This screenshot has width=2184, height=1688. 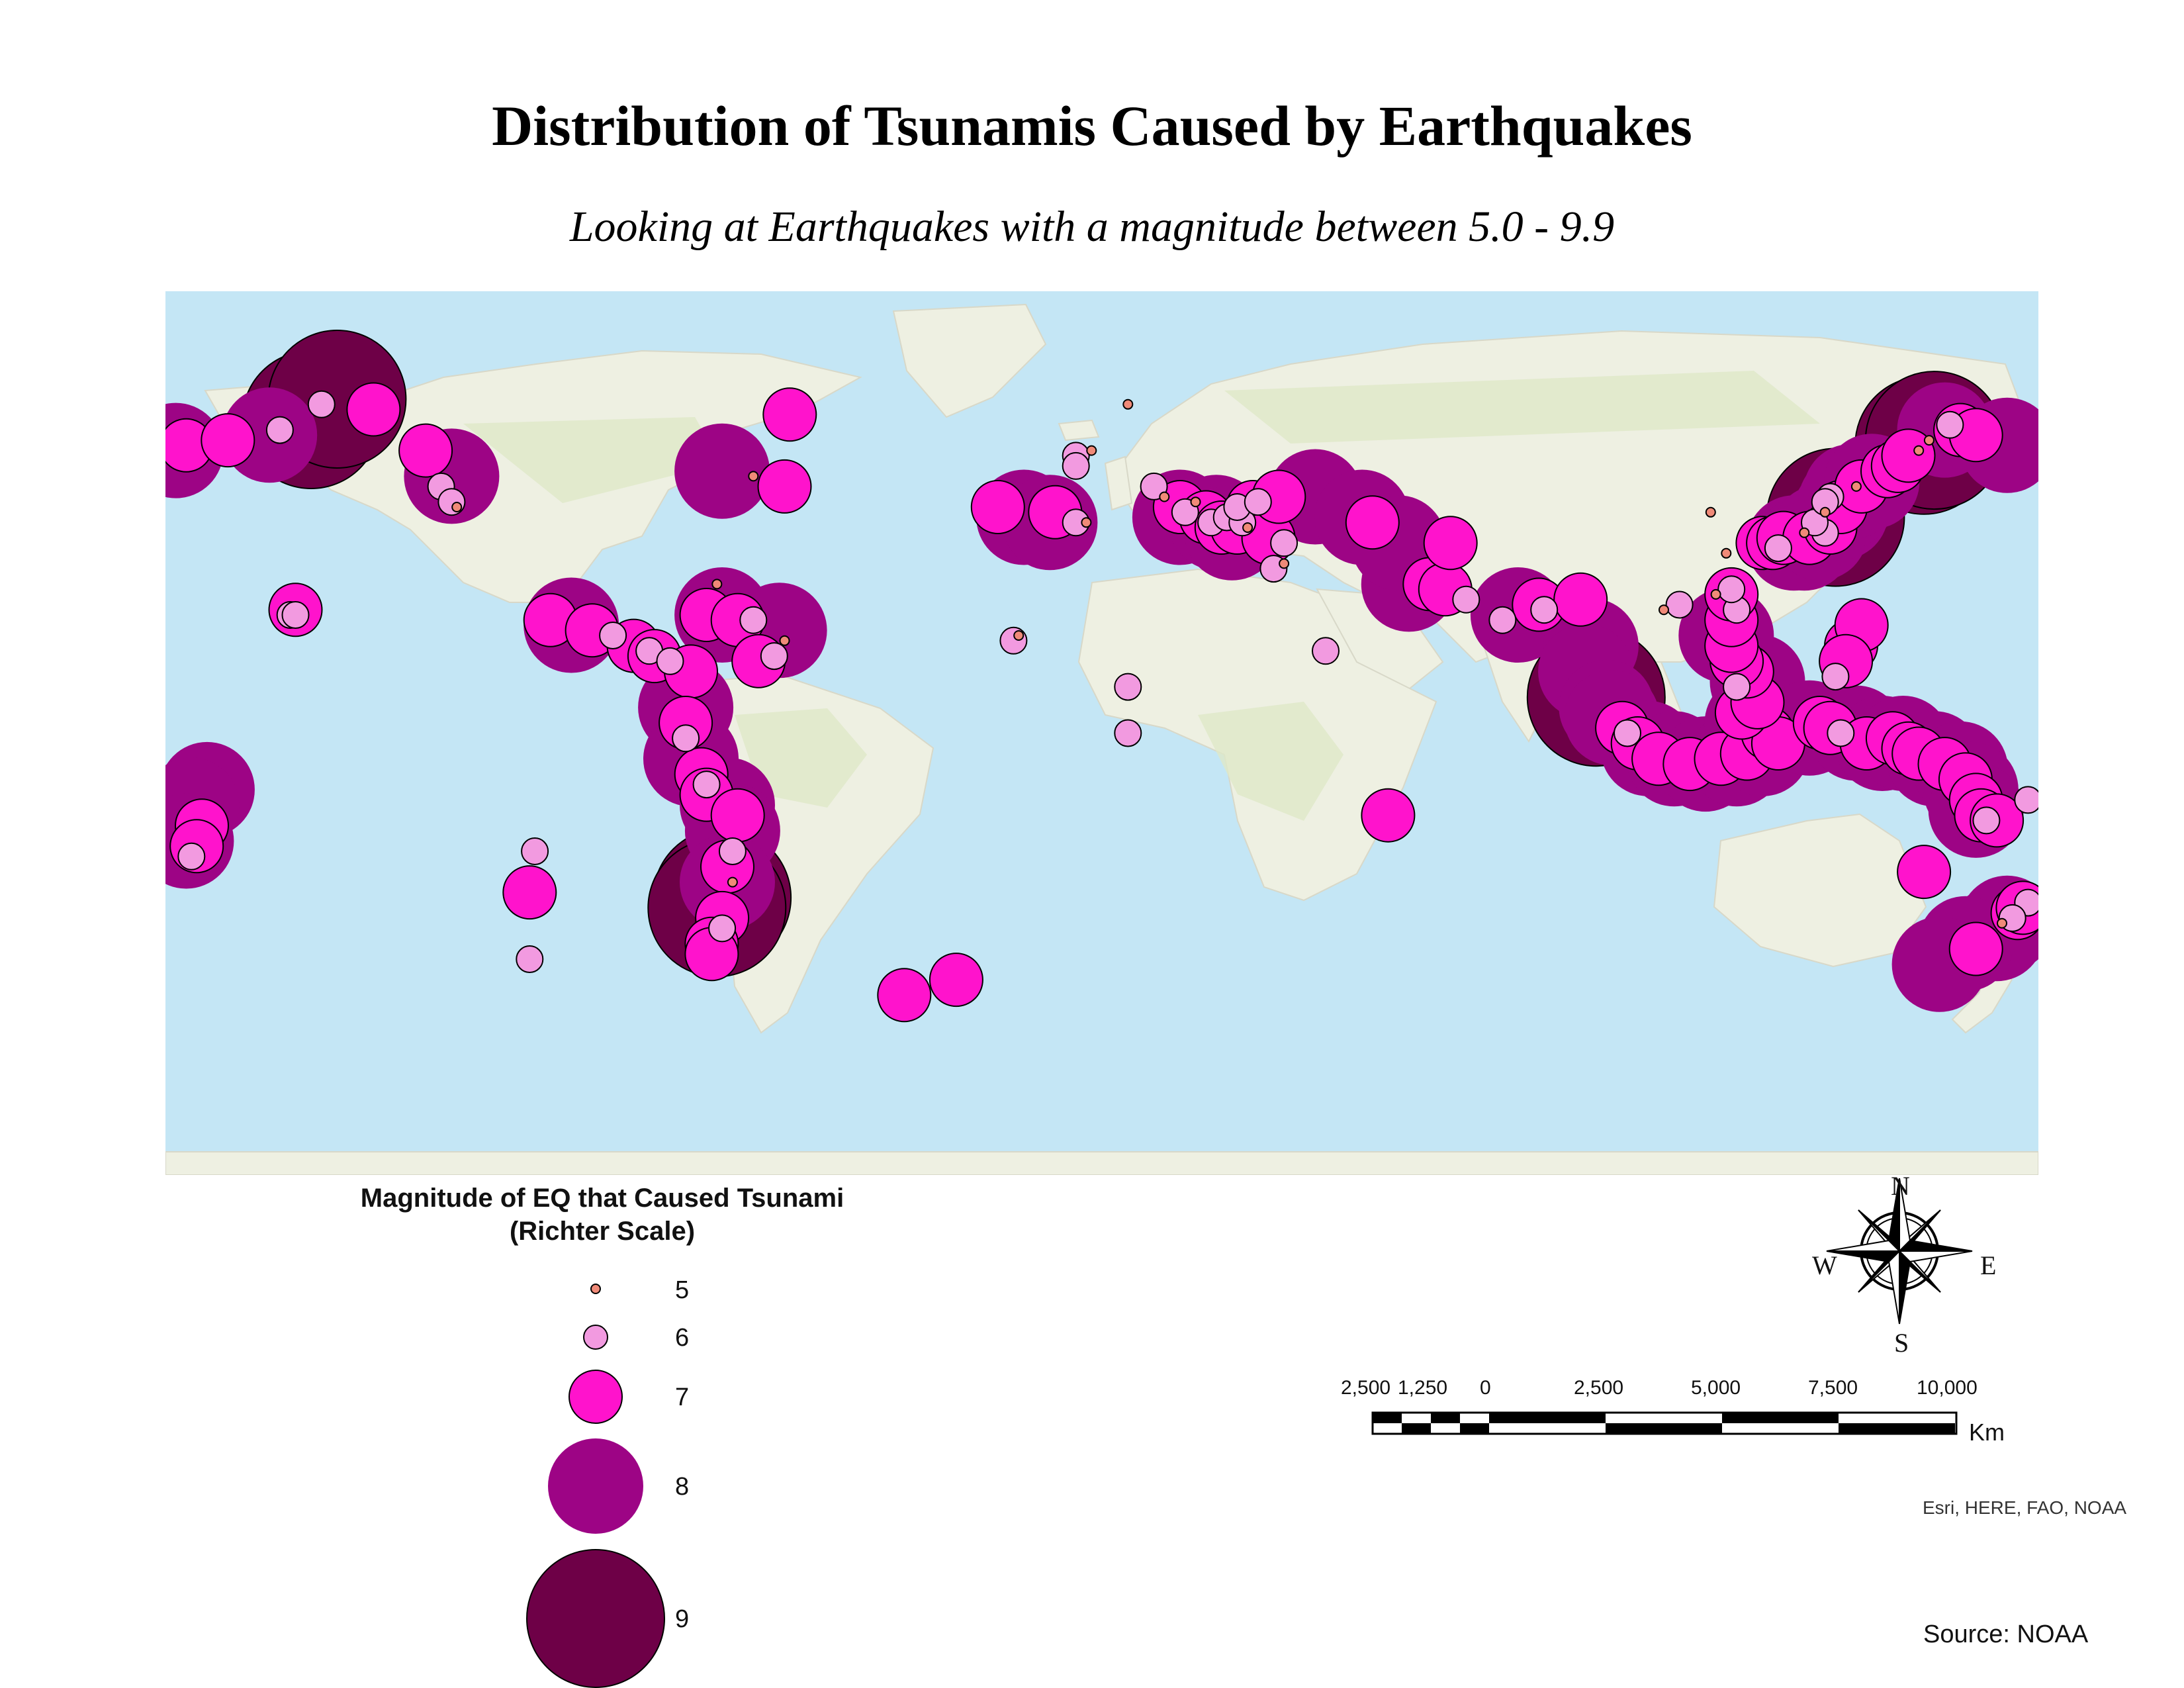 What do you see at coordinates (595, 1486) in the screenshot?
I see `legend-symbols` at bounding box center [595, 1486].